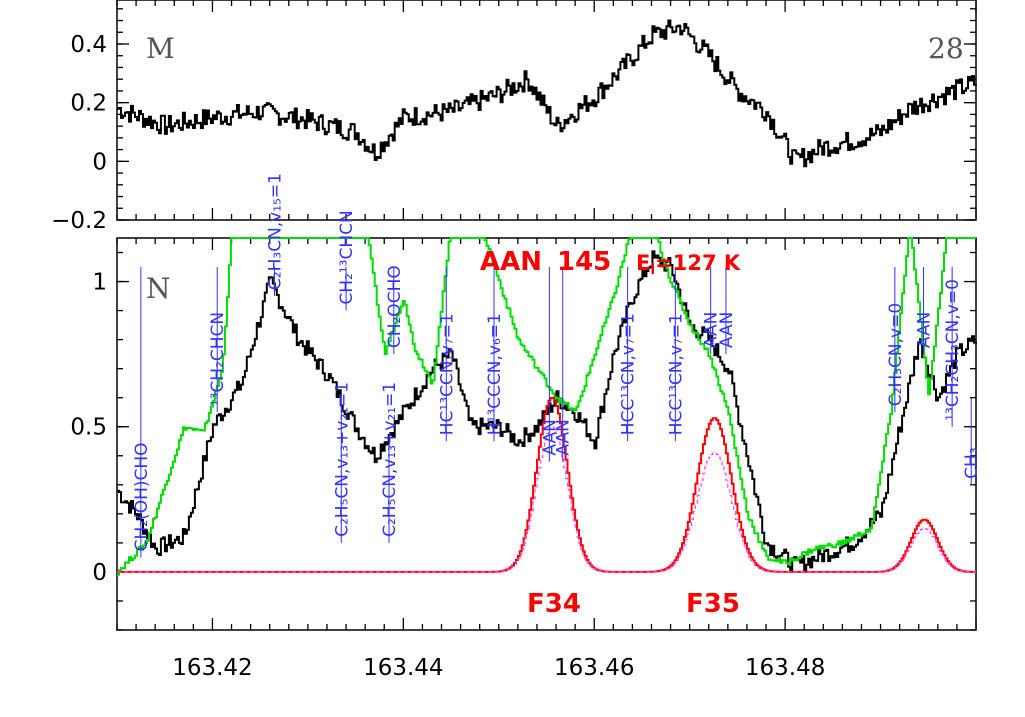 This screenshot has width=1025, height=717. Describe the element at coordinates (896, 354) in the screenshot. I see `line-marker-label: C₂H₃CN,v=0` at that location.